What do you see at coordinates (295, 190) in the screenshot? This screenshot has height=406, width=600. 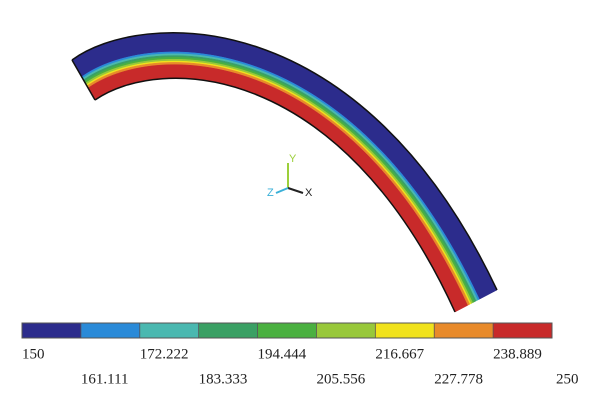 I see `x-axis` at bounding box center [295, 190].